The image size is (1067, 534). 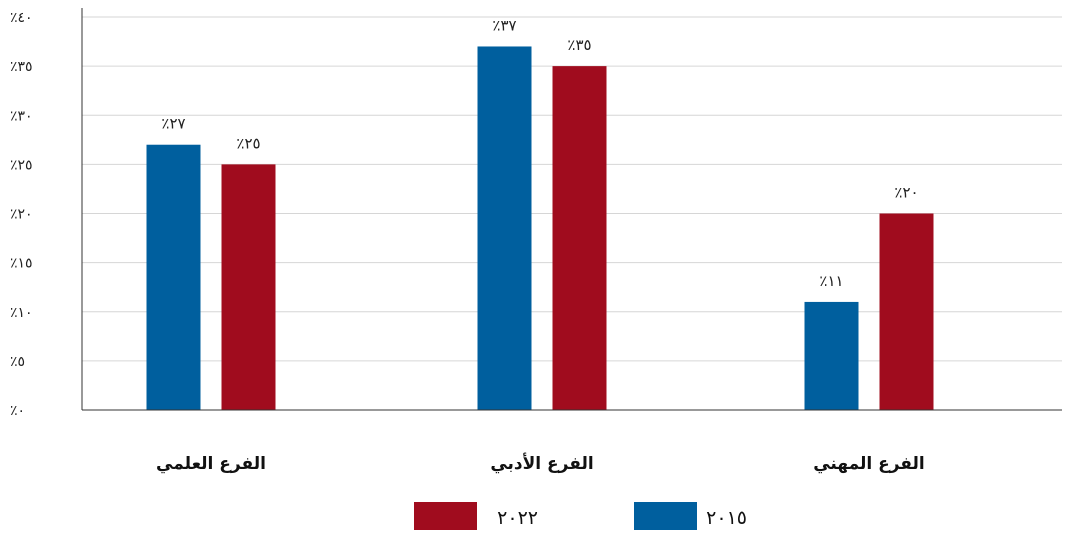 I want to click on y-tick-label: ٪٢٠, so click(x=21, y=215).